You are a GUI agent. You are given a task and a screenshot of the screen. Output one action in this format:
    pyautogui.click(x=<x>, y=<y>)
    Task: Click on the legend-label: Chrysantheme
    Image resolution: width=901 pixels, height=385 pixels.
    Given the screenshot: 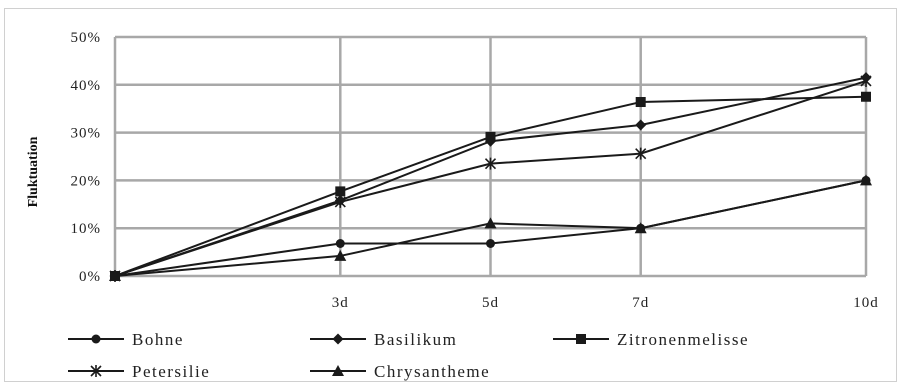 What is the action you would take?
    pyautogui.click(x=432, y=371)
    